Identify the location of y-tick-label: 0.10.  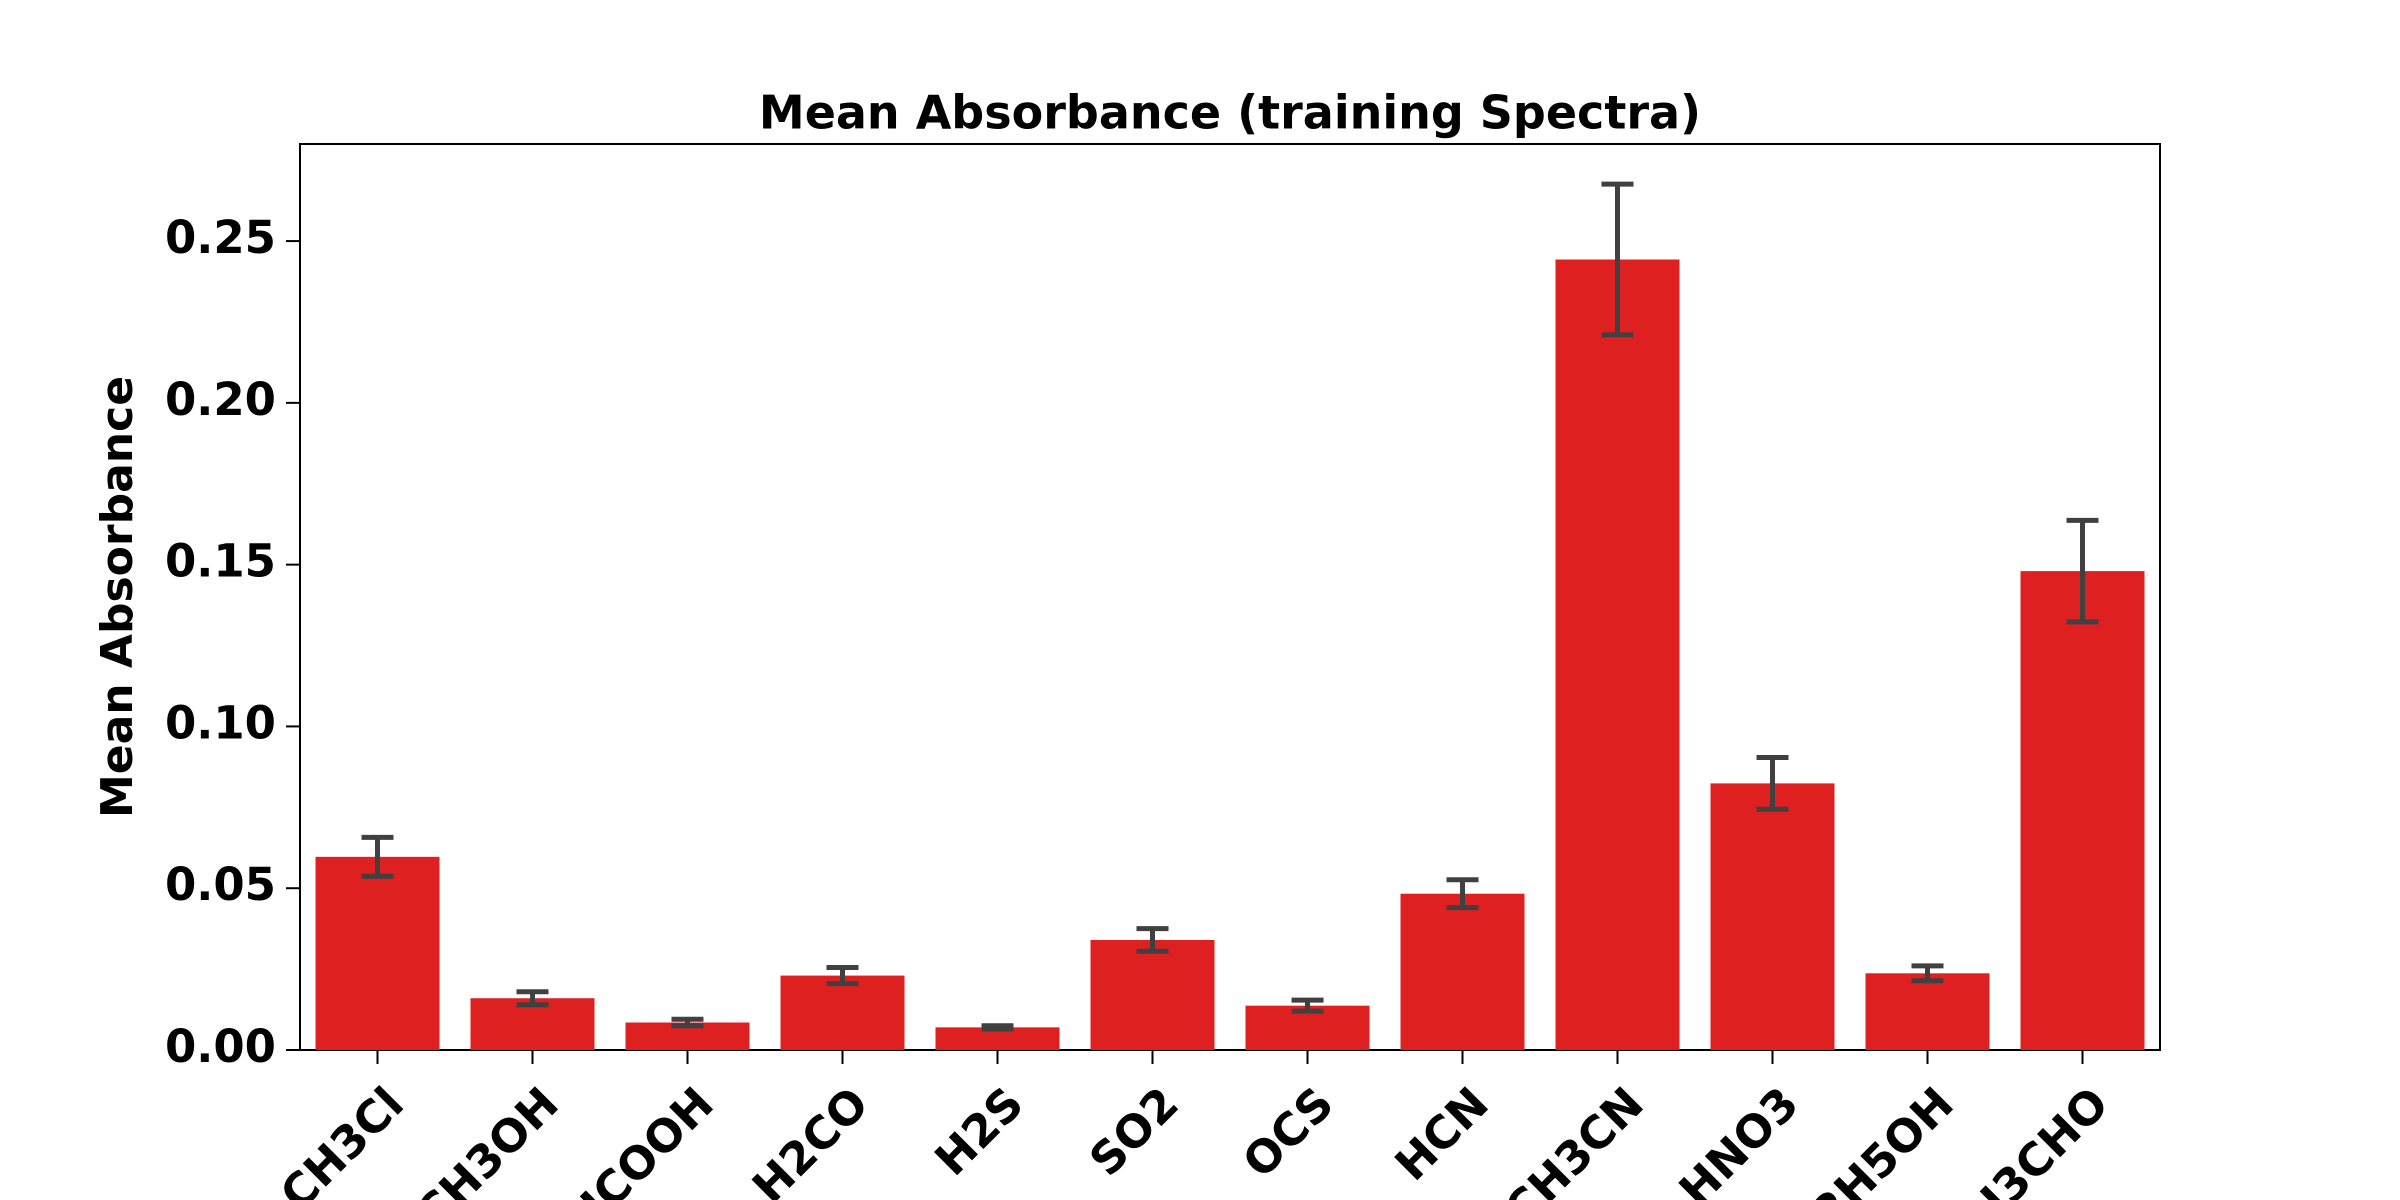
(220, 722).